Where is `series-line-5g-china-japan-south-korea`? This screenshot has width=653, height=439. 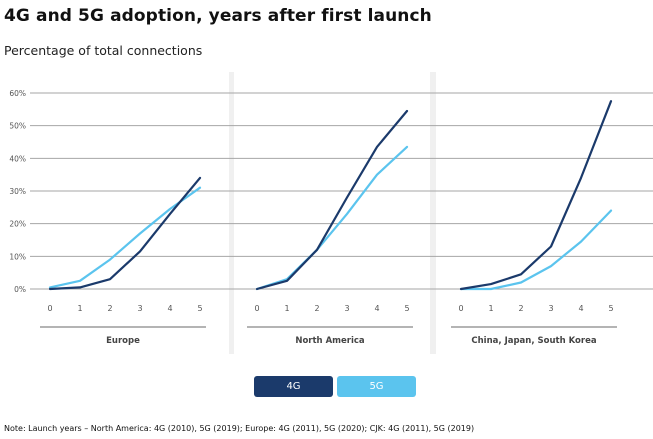 series-line-5g-china-japan-south-korea is located at coordinates (536, 250).